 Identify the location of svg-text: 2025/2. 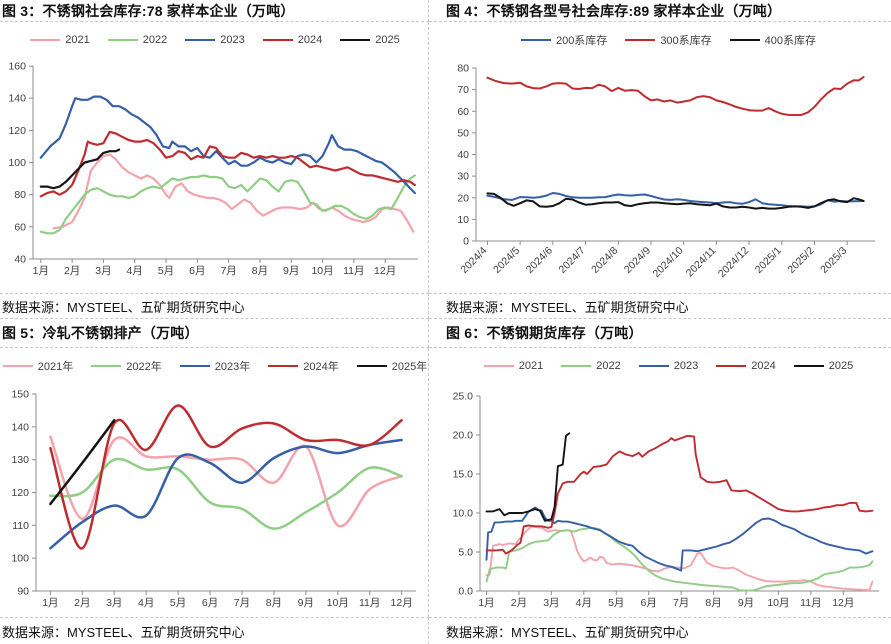
(800, 260).